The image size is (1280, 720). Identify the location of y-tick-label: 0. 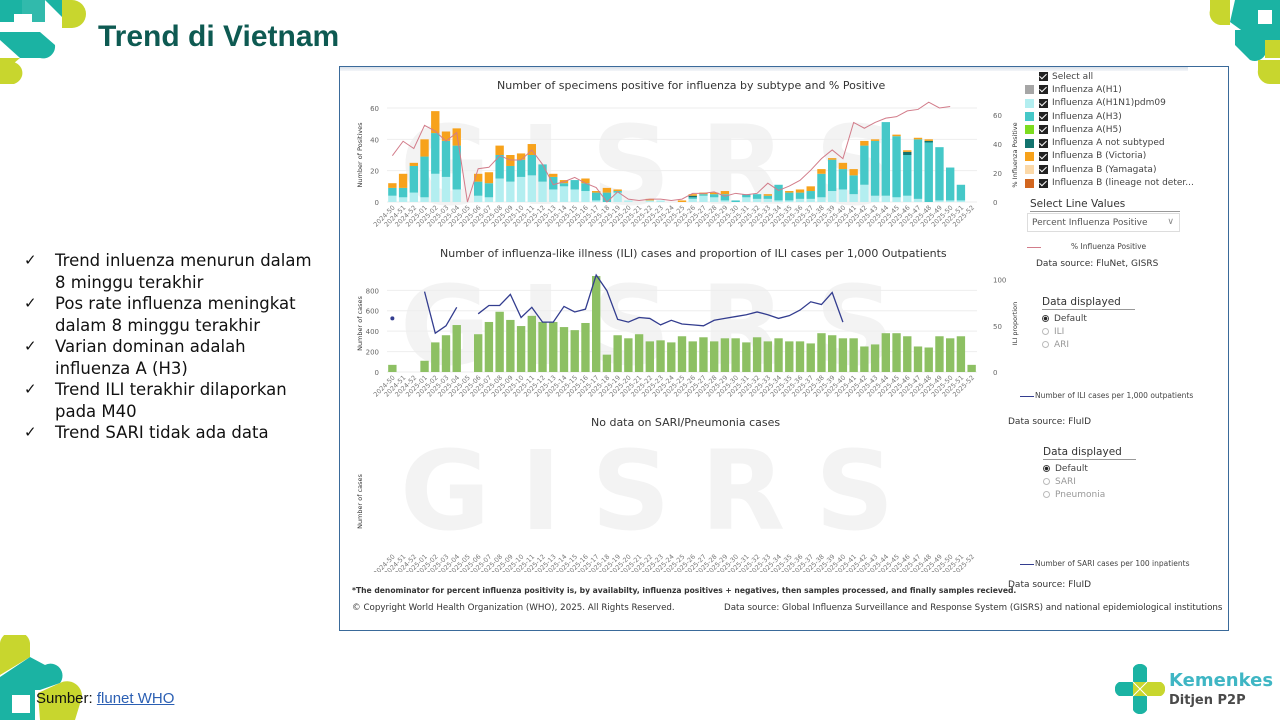
(377, 373).